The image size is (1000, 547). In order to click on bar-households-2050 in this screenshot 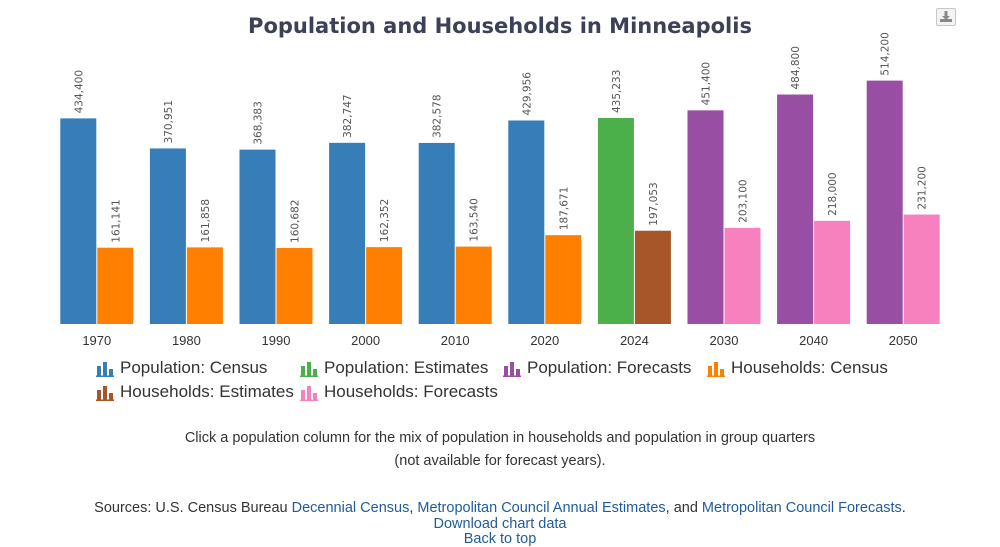, I will do `click(921, 269)`.